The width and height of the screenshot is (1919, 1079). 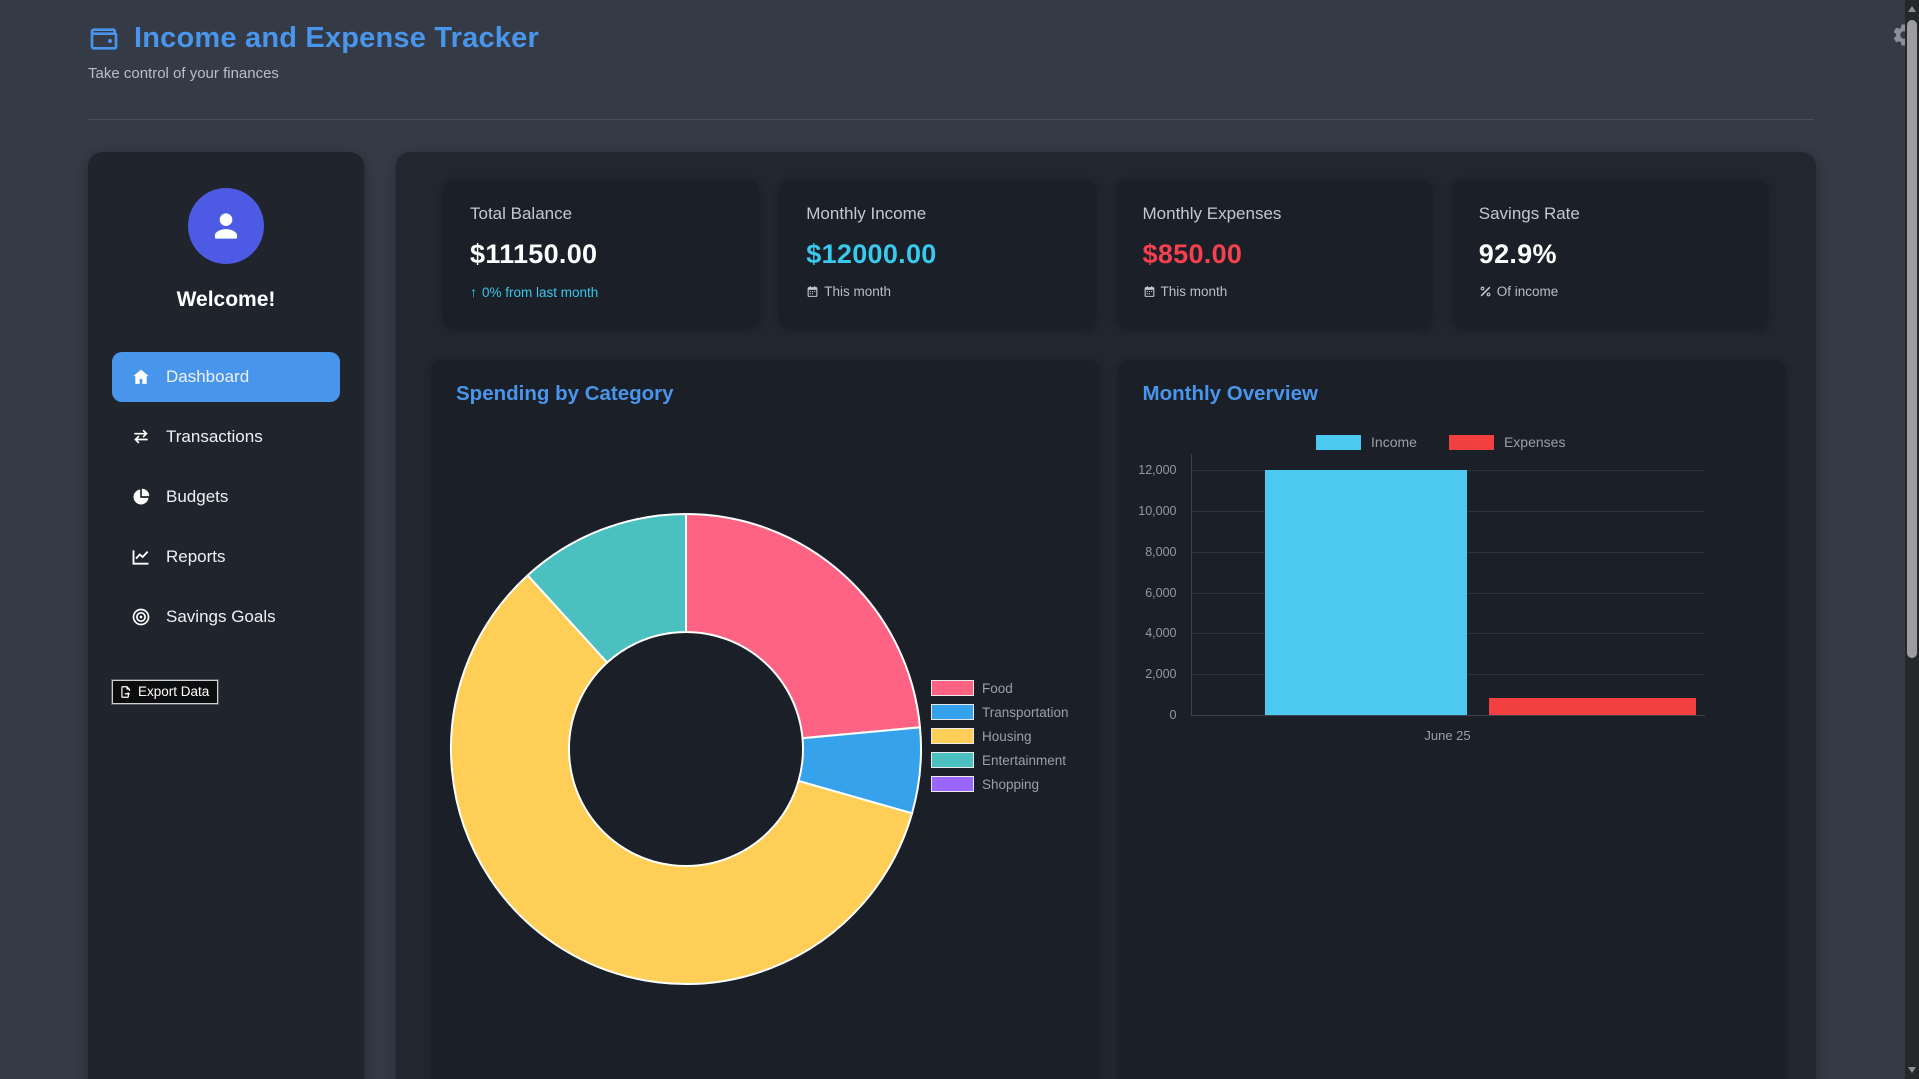 What do you see at coordinates (196, 556) in the screenshot?
I see `sidebar-item-label: Reports` at bounding box center [196, 556].